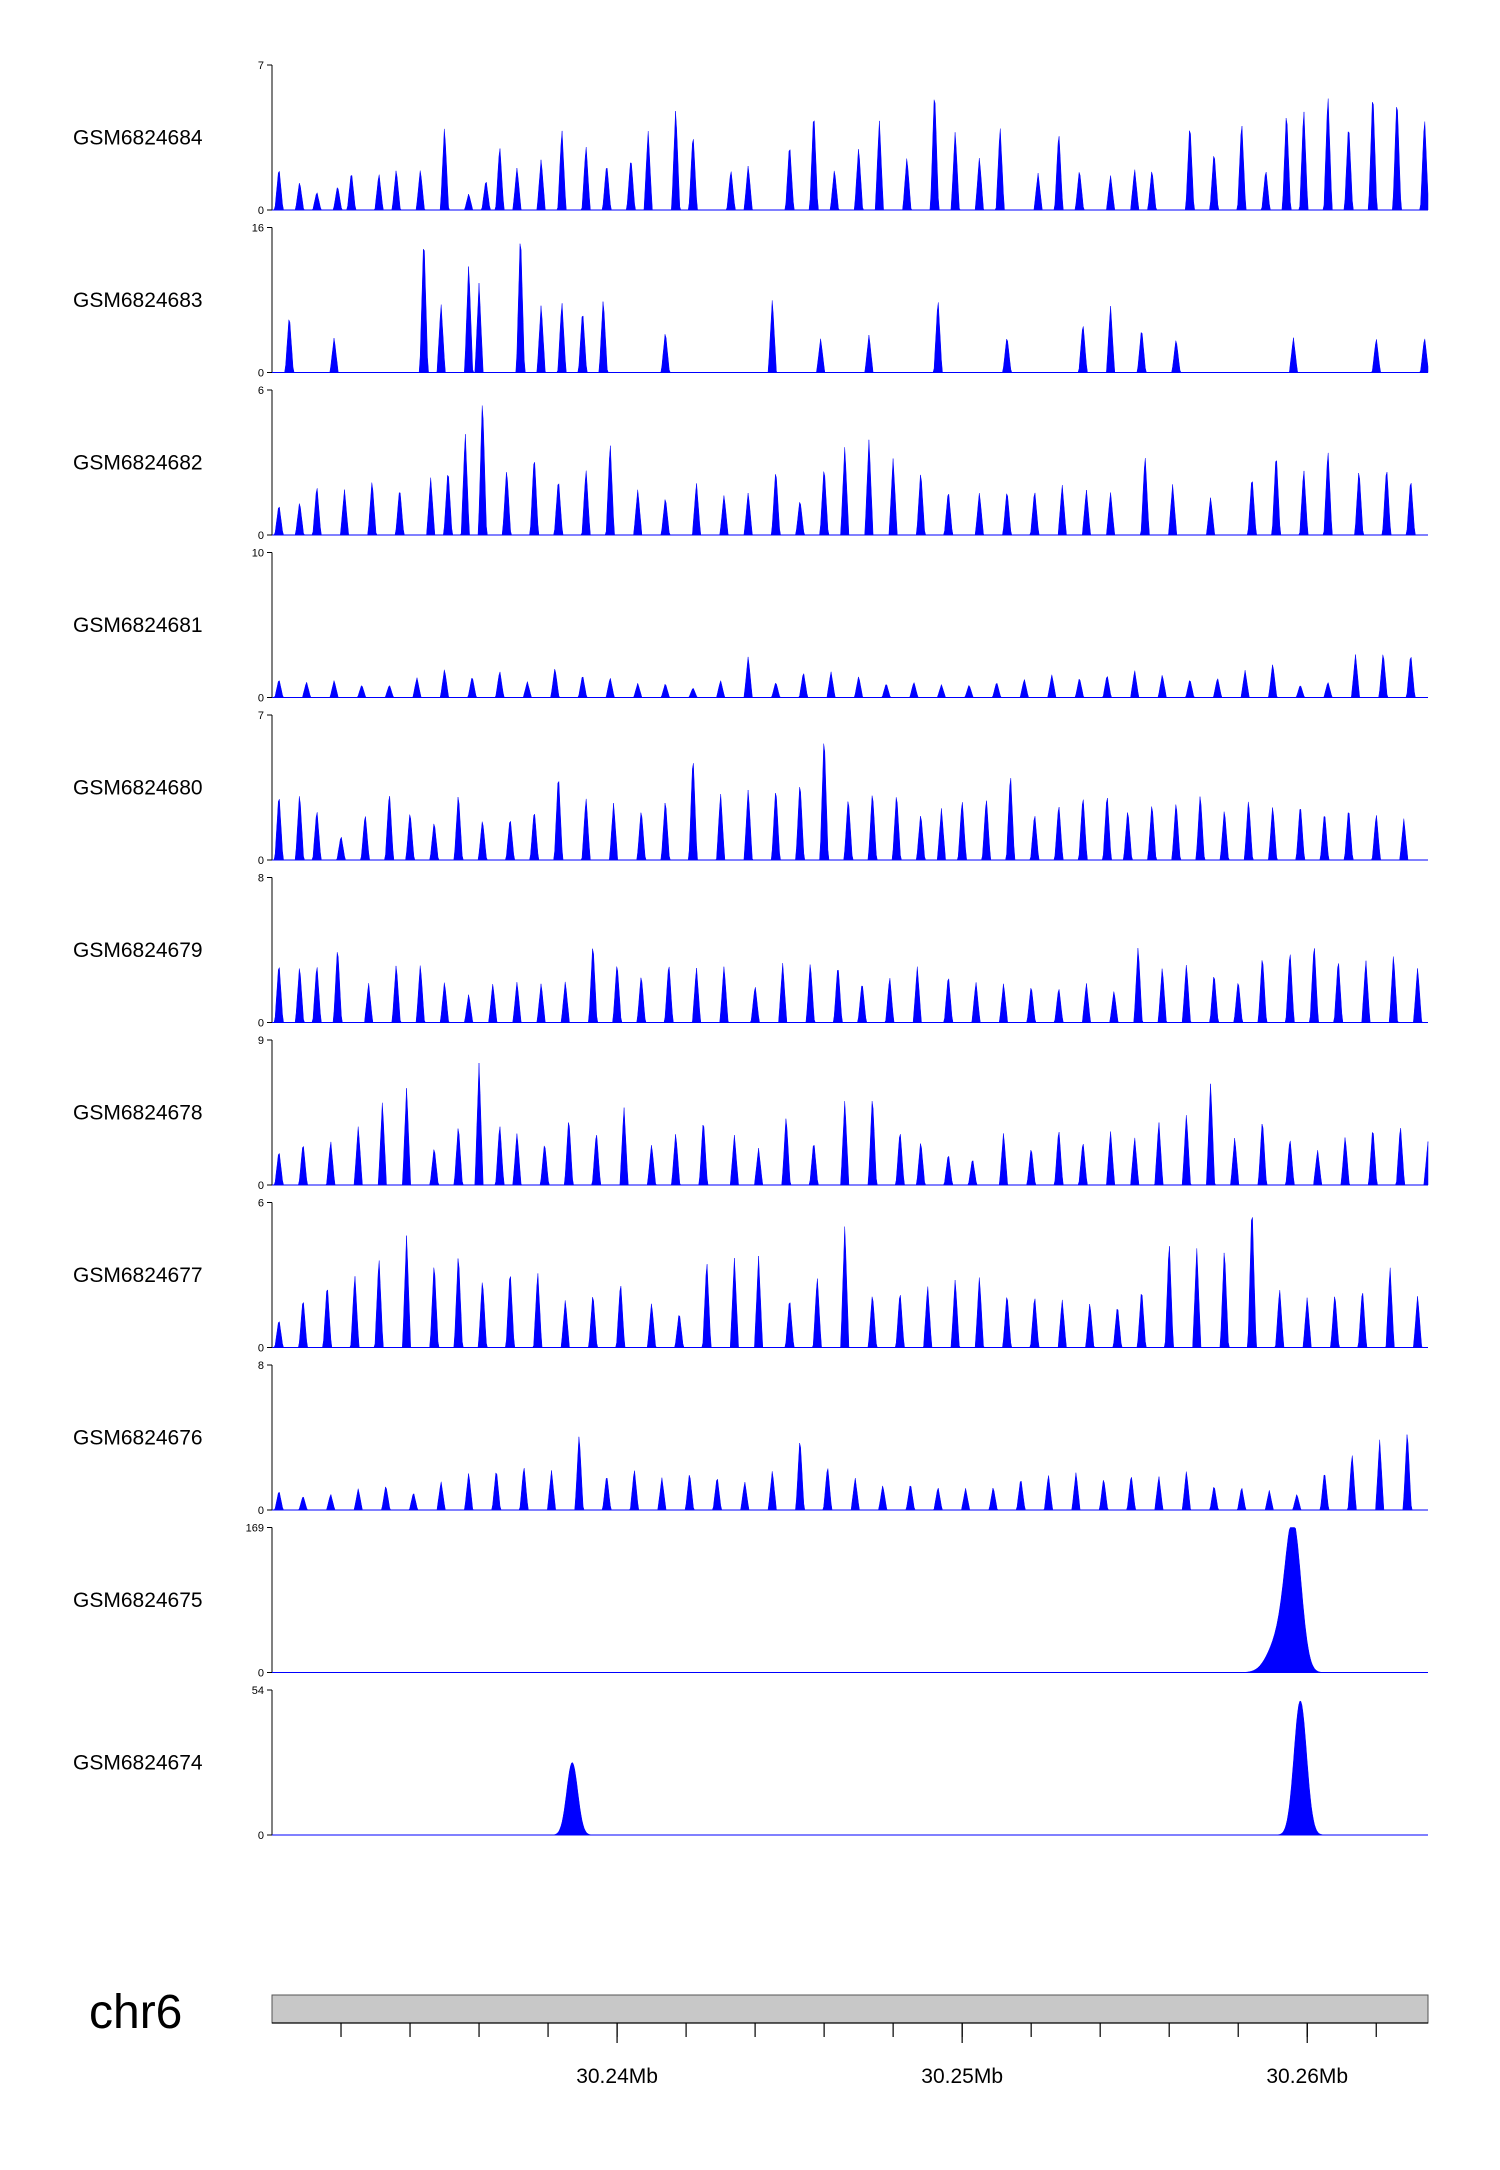  I want to click on chromosome-label: chr6, so click(135, 2012).